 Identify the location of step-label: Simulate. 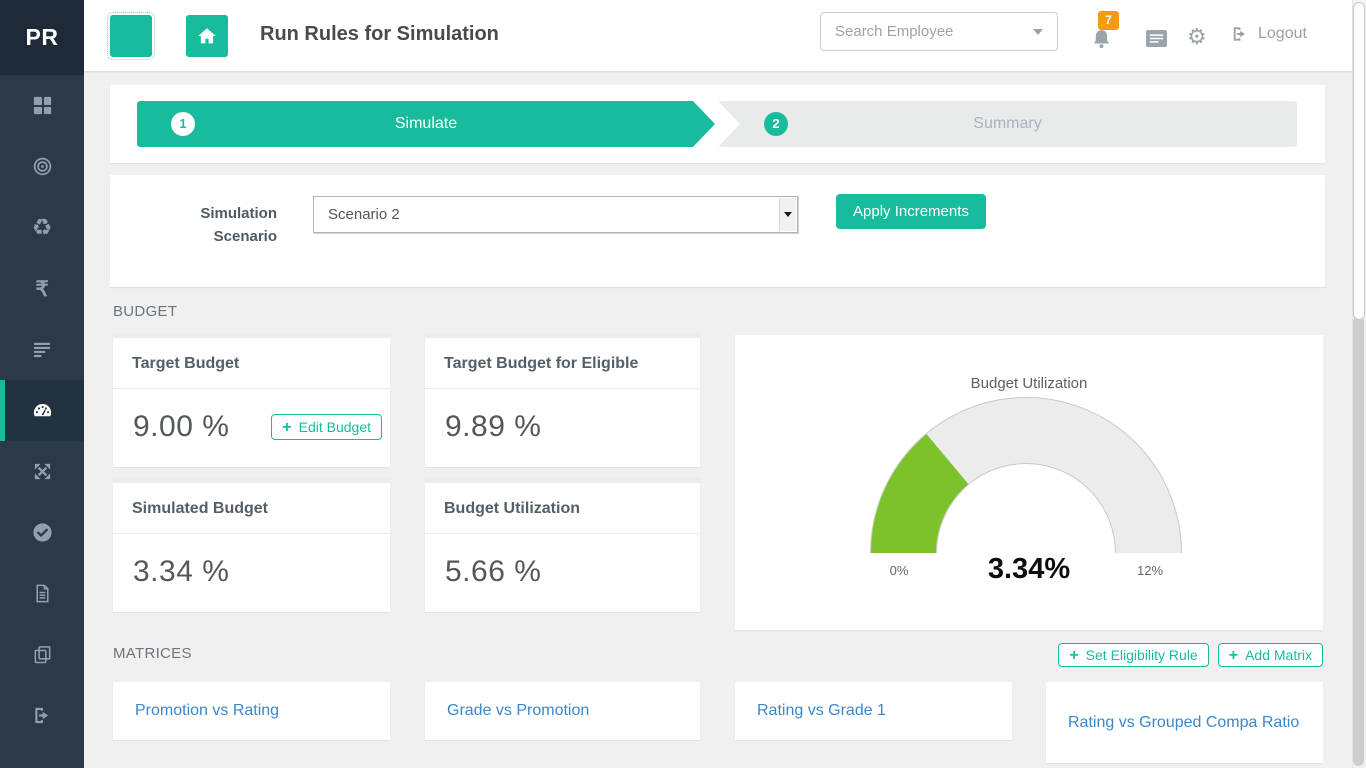
(426, 123).